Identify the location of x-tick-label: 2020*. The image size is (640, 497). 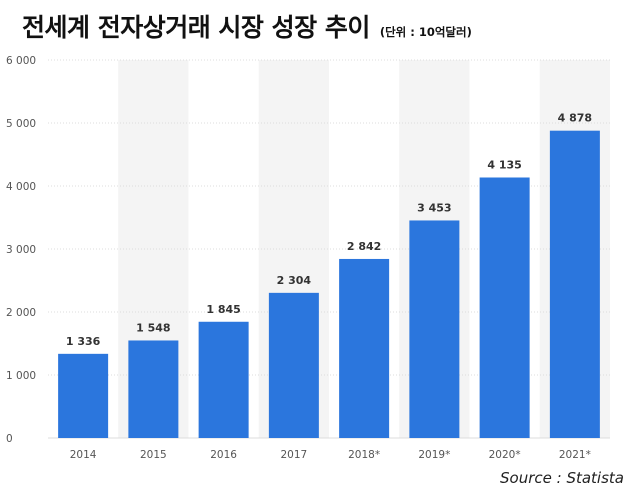
(505, 455).